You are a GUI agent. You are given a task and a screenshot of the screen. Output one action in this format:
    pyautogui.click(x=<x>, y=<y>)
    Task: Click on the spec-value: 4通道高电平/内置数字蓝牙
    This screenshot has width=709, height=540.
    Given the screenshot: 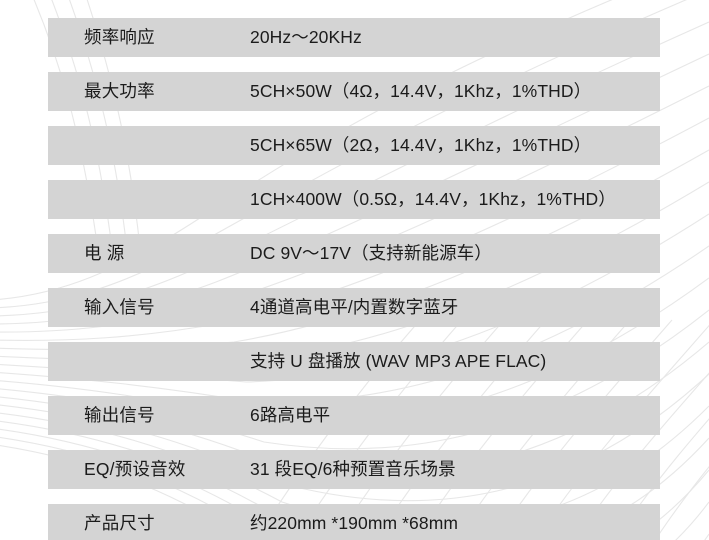 What is the action you would take?
    pyautogui.click(x=354, y=307)
    